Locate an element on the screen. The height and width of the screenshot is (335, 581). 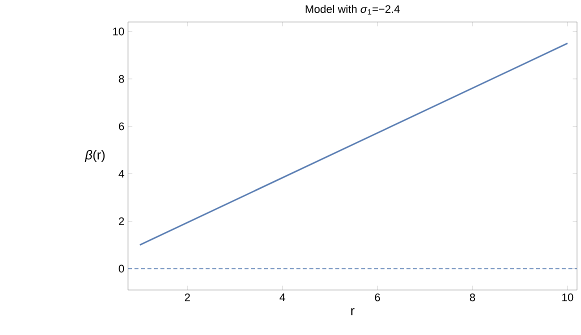
y-tick-label: 4 is located at coordinates (121, 174).